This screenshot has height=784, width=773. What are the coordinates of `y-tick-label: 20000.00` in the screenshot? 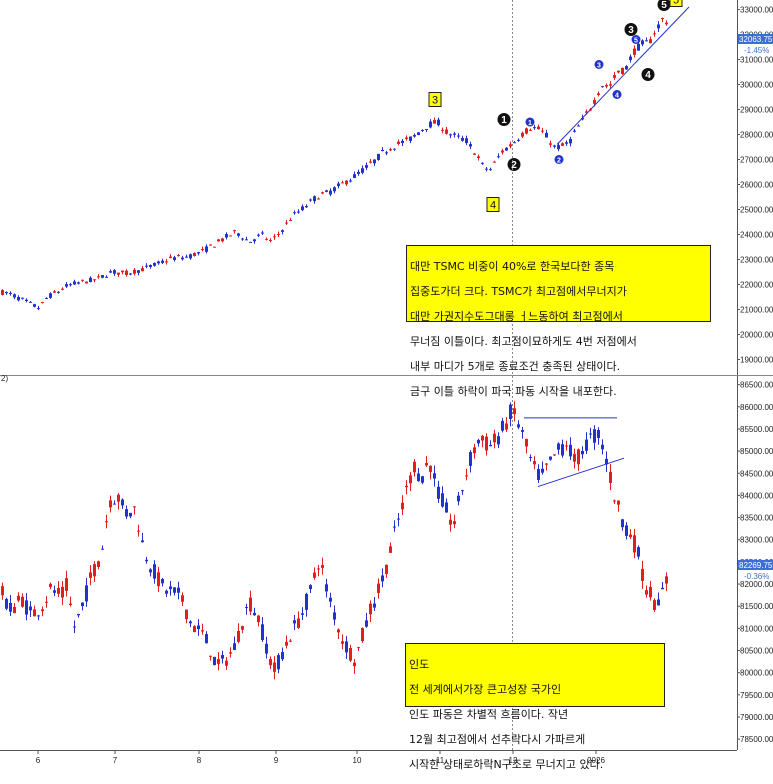 It's located at (756, 335).